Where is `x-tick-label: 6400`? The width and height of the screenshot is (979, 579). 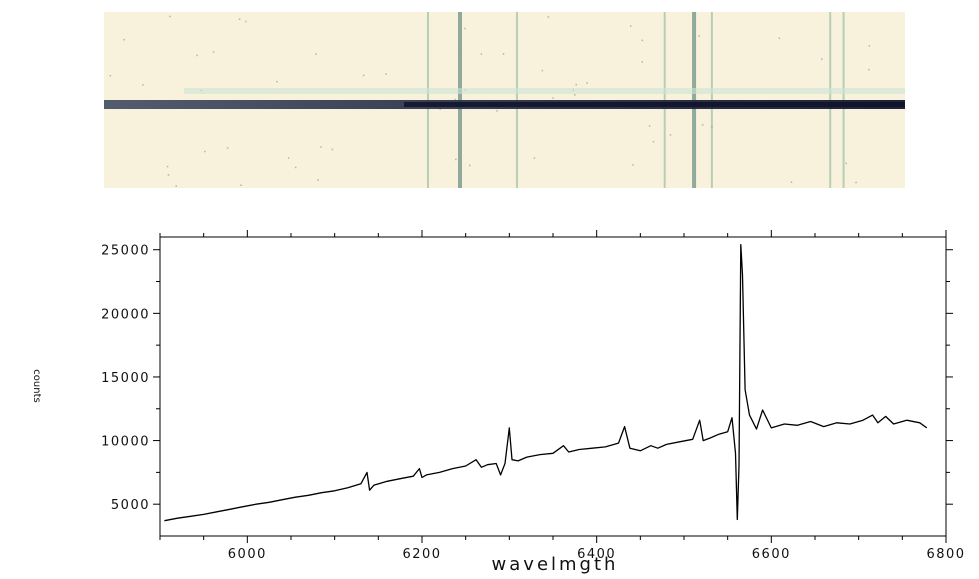
x-tick-label: 6400 is located at coordinates (596, 554).